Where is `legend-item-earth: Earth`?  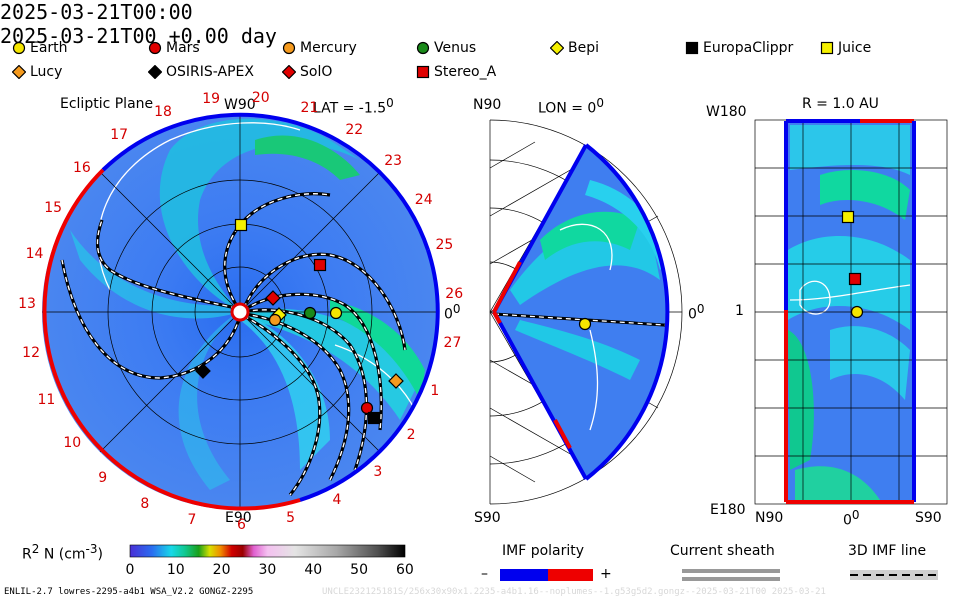 legend-item-earth: Earth is located at coordinates (40, 48).